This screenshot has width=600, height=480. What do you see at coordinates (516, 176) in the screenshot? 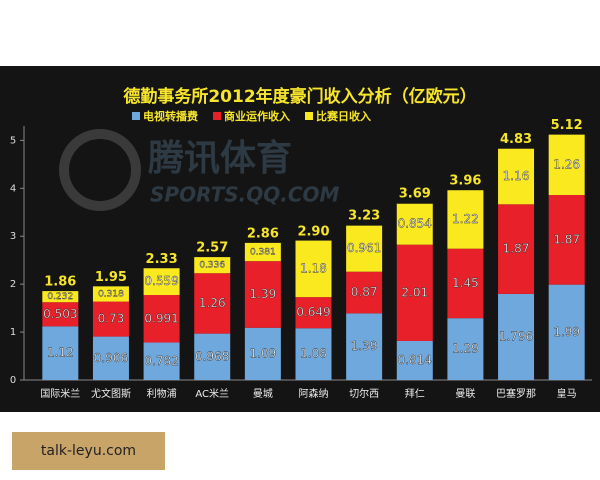
I see `value-label: 1.16` at bounding box center [516, 176].